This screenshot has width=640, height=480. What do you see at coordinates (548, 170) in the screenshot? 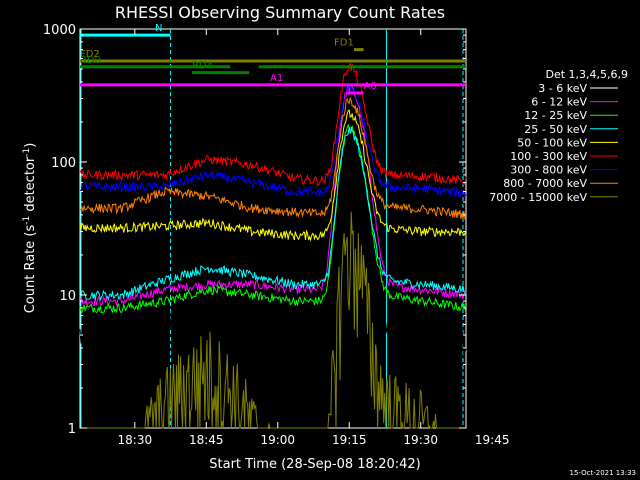
I see `legend-label: 300 - 800 keV` at bounding box center [548, 170].